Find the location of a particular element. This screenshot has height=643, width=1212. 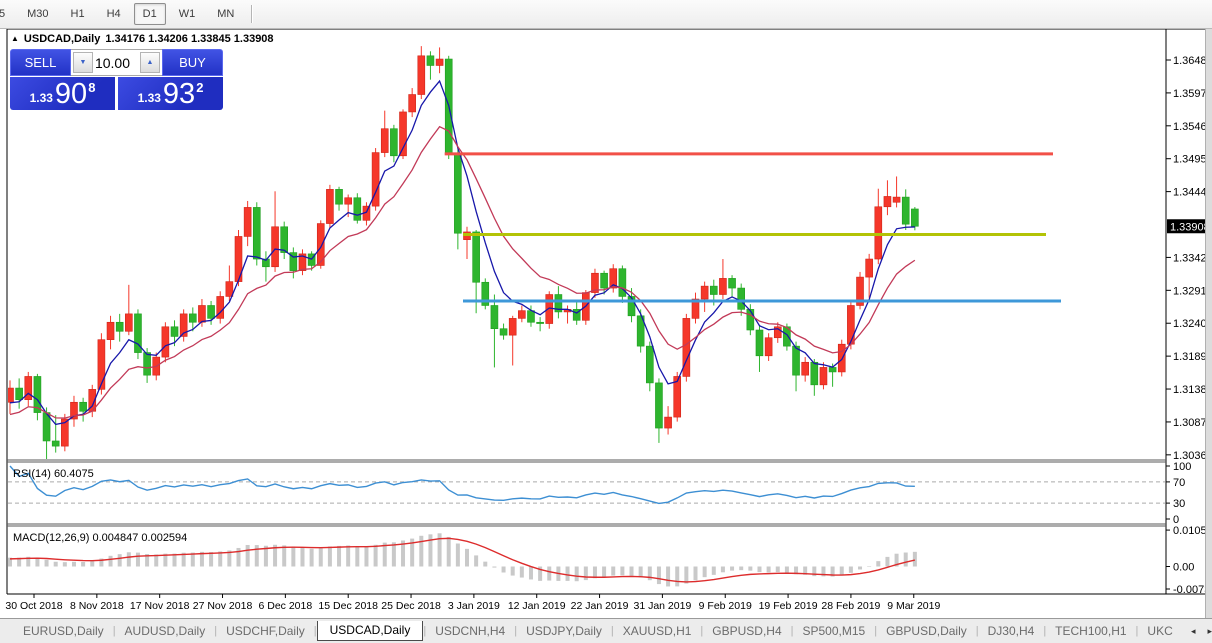

svg-text: 19 Feb 2019 is located at coordinates (788, 606).